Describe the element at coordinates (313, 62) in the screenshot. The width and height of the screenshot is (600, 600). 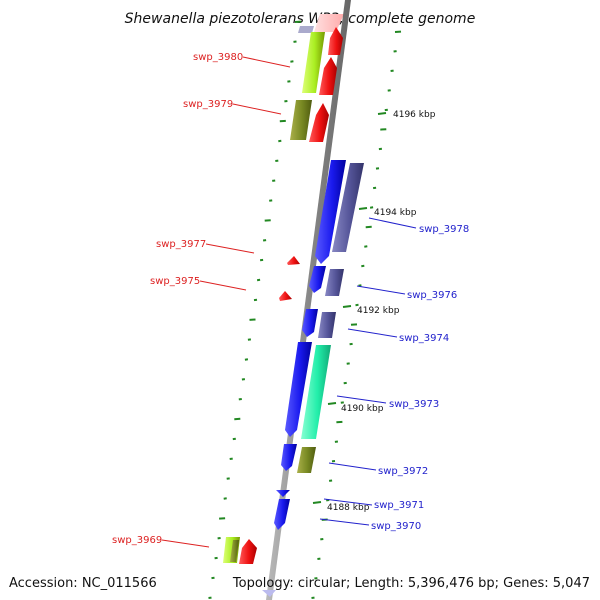
I see `cog-lime-gene` at that location.